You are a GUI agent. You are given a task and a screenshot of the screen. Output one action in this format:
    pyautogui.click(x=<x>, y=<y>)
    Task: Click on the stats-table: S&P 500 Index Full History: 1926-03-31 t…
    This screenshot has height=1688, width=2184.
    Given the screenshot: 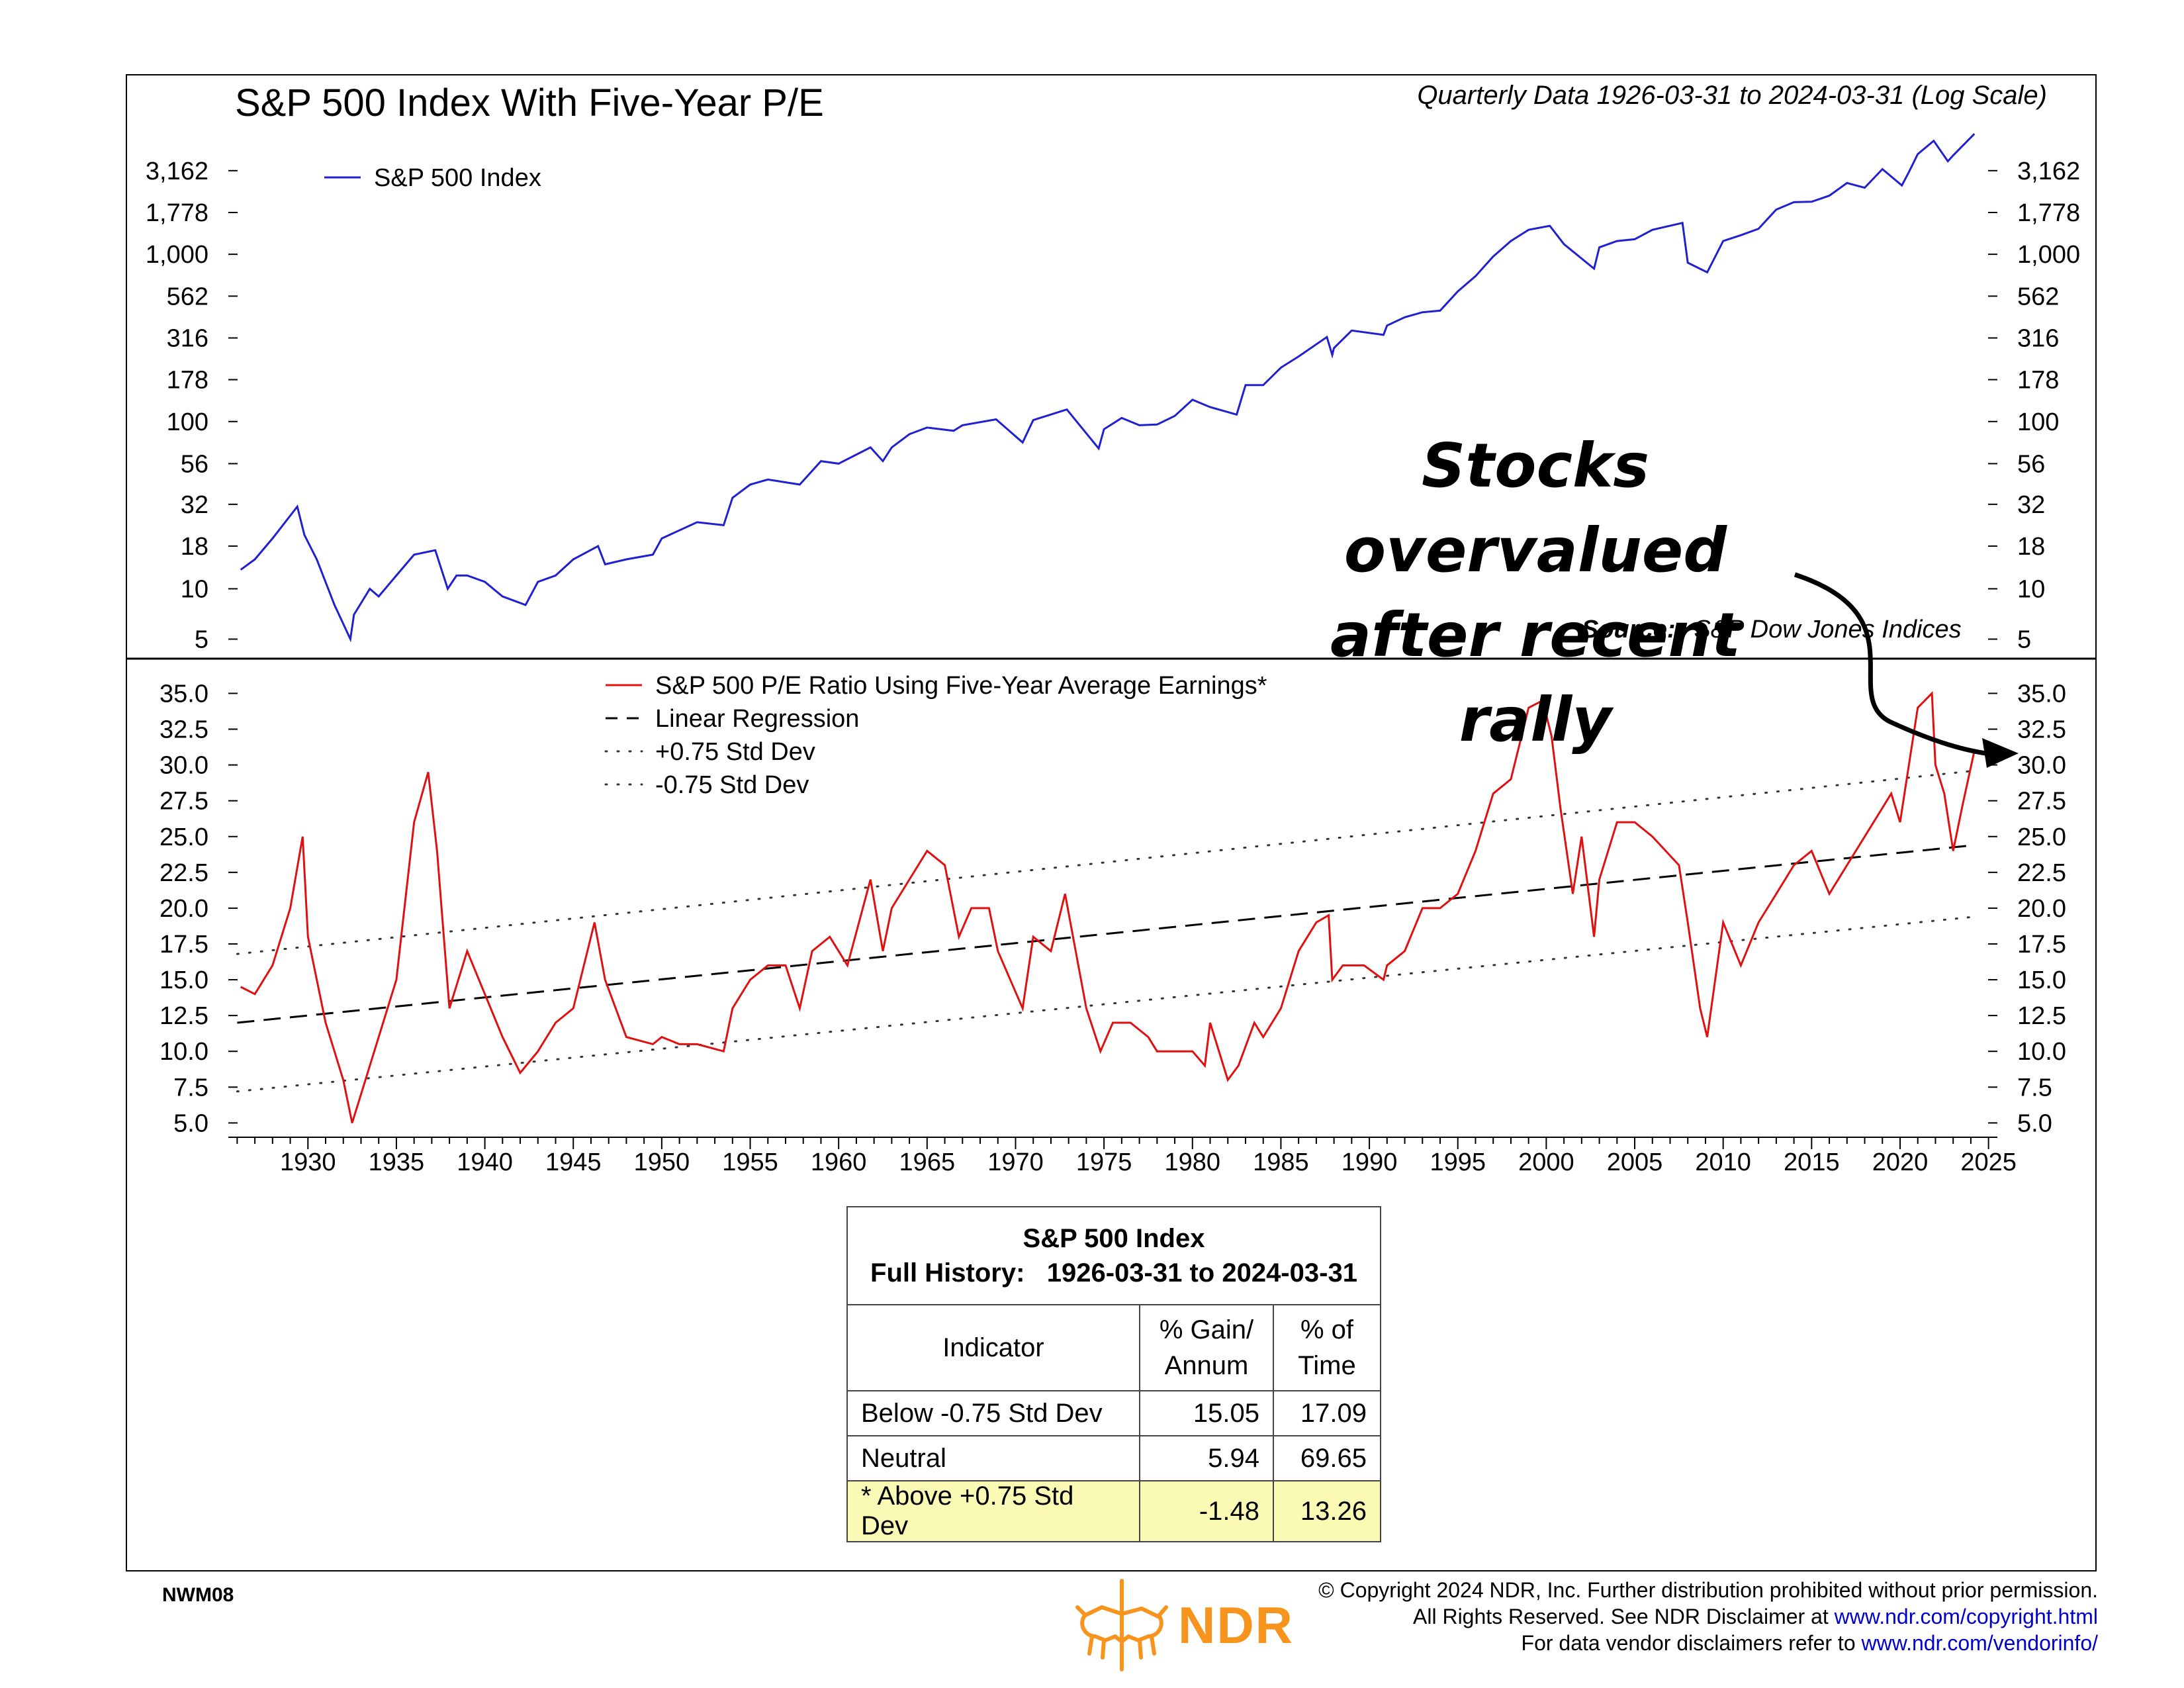 What is the action you would take?
    pyautogui.click(x=1113, y=1374)
    